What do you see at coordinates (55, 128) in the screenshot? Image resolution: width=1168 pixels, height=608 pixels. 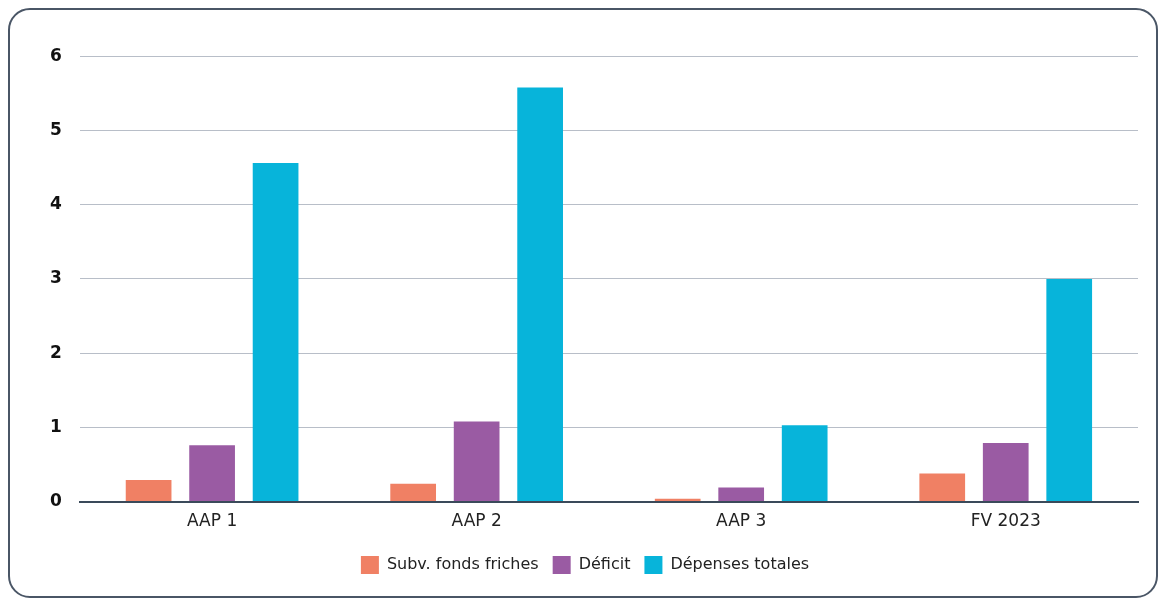 I see `y-tick-label: 5` at bounding box center [55, 128].